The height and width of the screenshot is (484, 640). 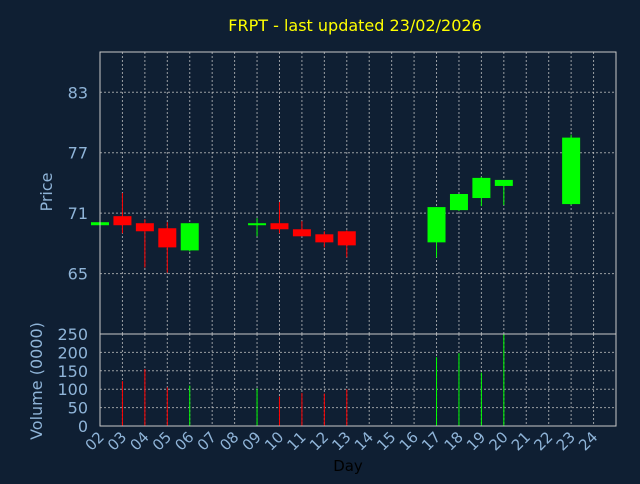 I want to click on volume-tick-label: 250, so click(x=72, y=334).